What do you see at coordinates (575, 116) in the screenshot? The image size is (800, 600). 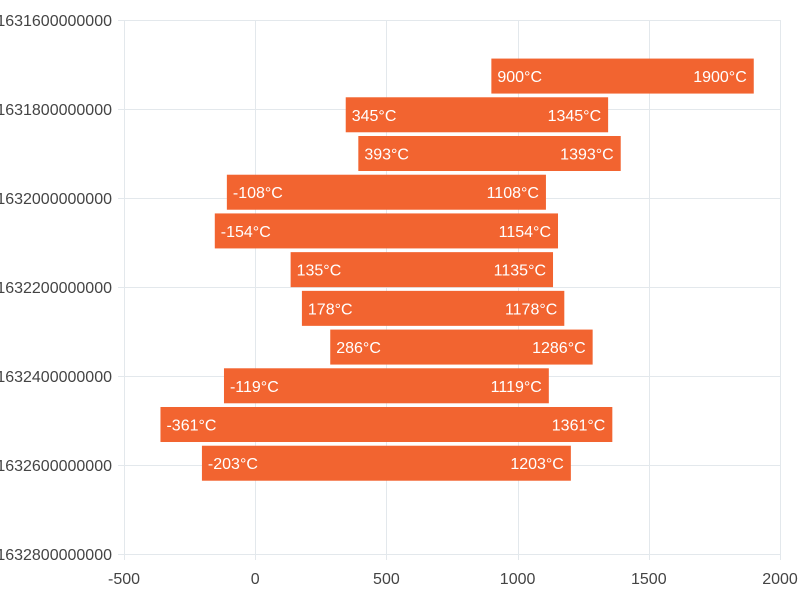 I see `bar-end-label: 1345°C` at bounding box center [575, 116].